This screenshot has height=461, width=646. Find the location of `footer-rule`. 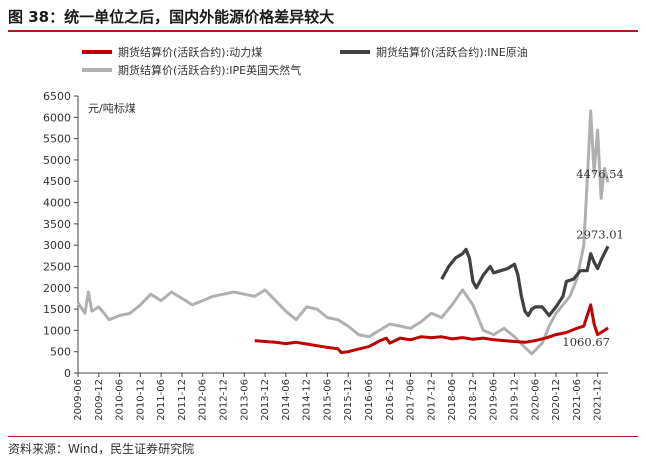

footer-rule is located at coordinates (323, 436).